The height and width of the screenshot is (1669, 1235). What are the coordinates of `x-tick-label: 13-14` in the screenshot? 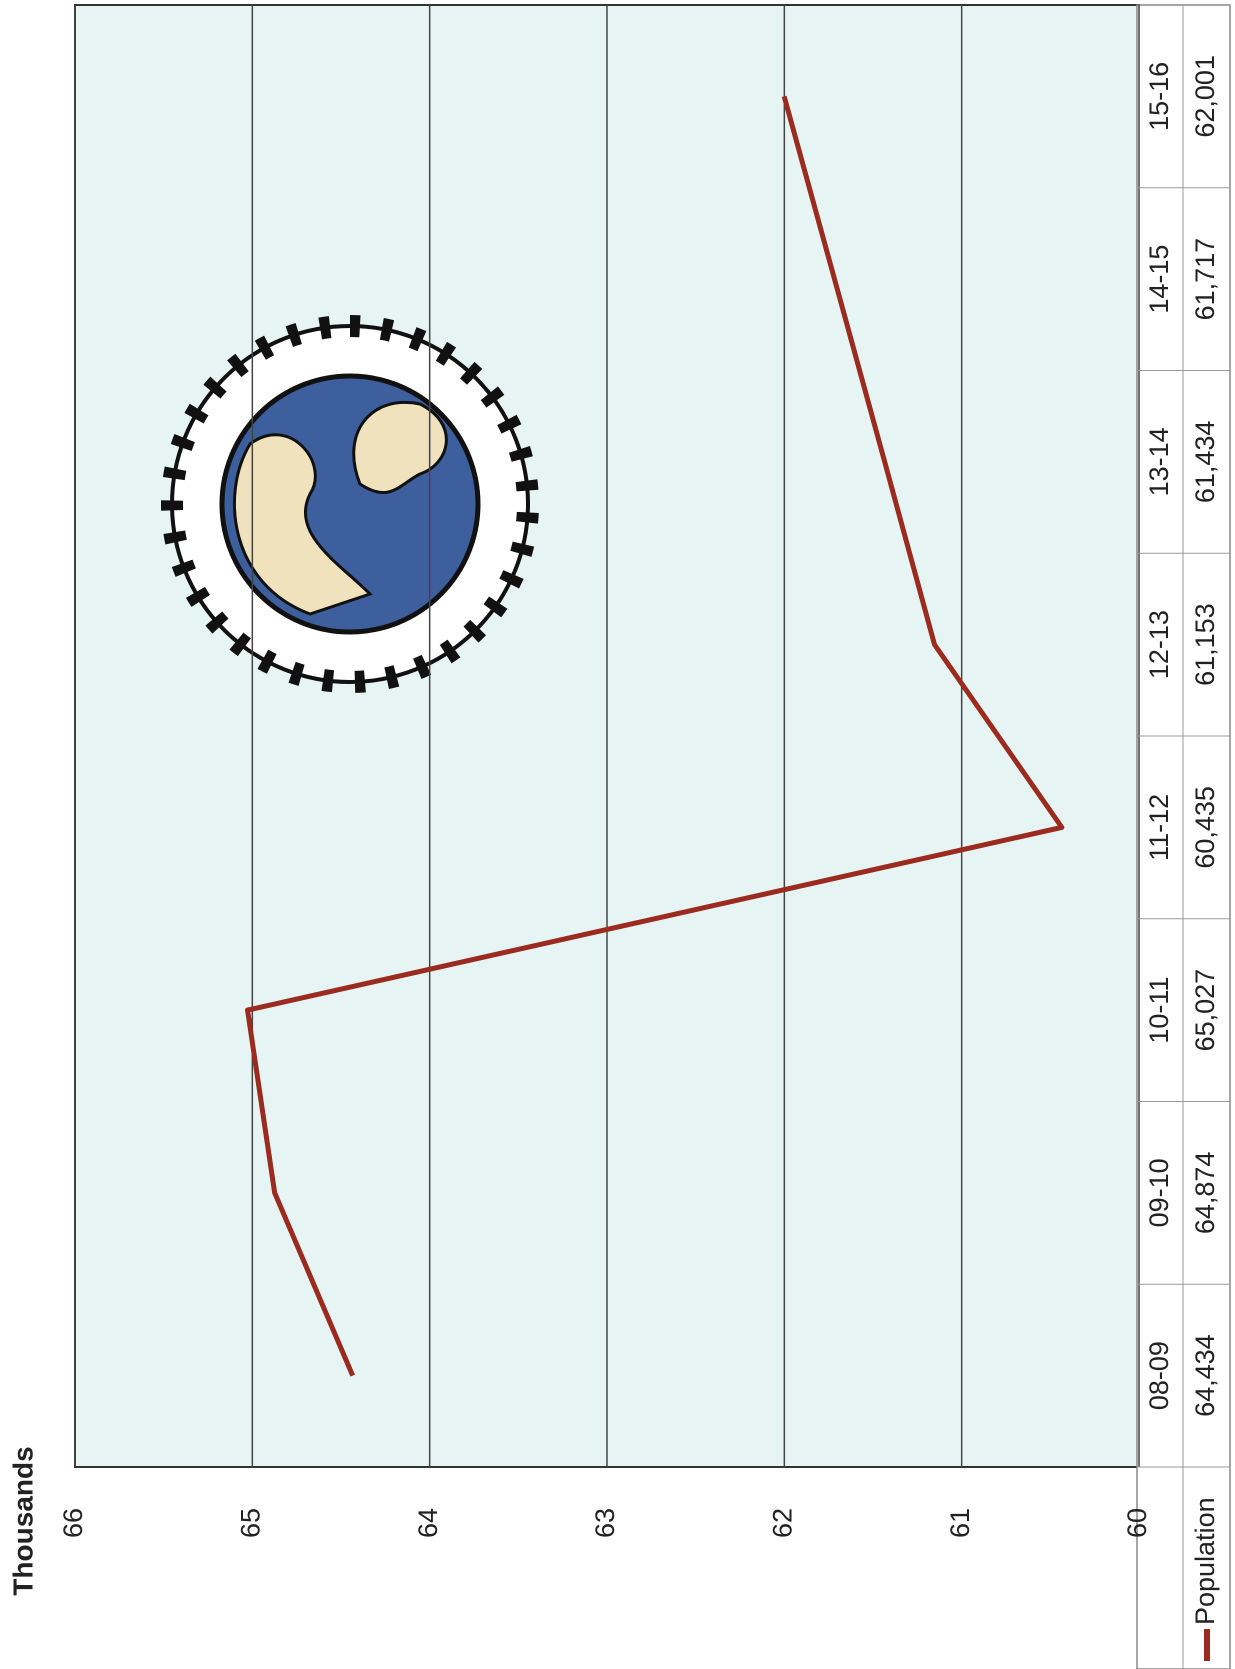 It's located at (1159, 461).